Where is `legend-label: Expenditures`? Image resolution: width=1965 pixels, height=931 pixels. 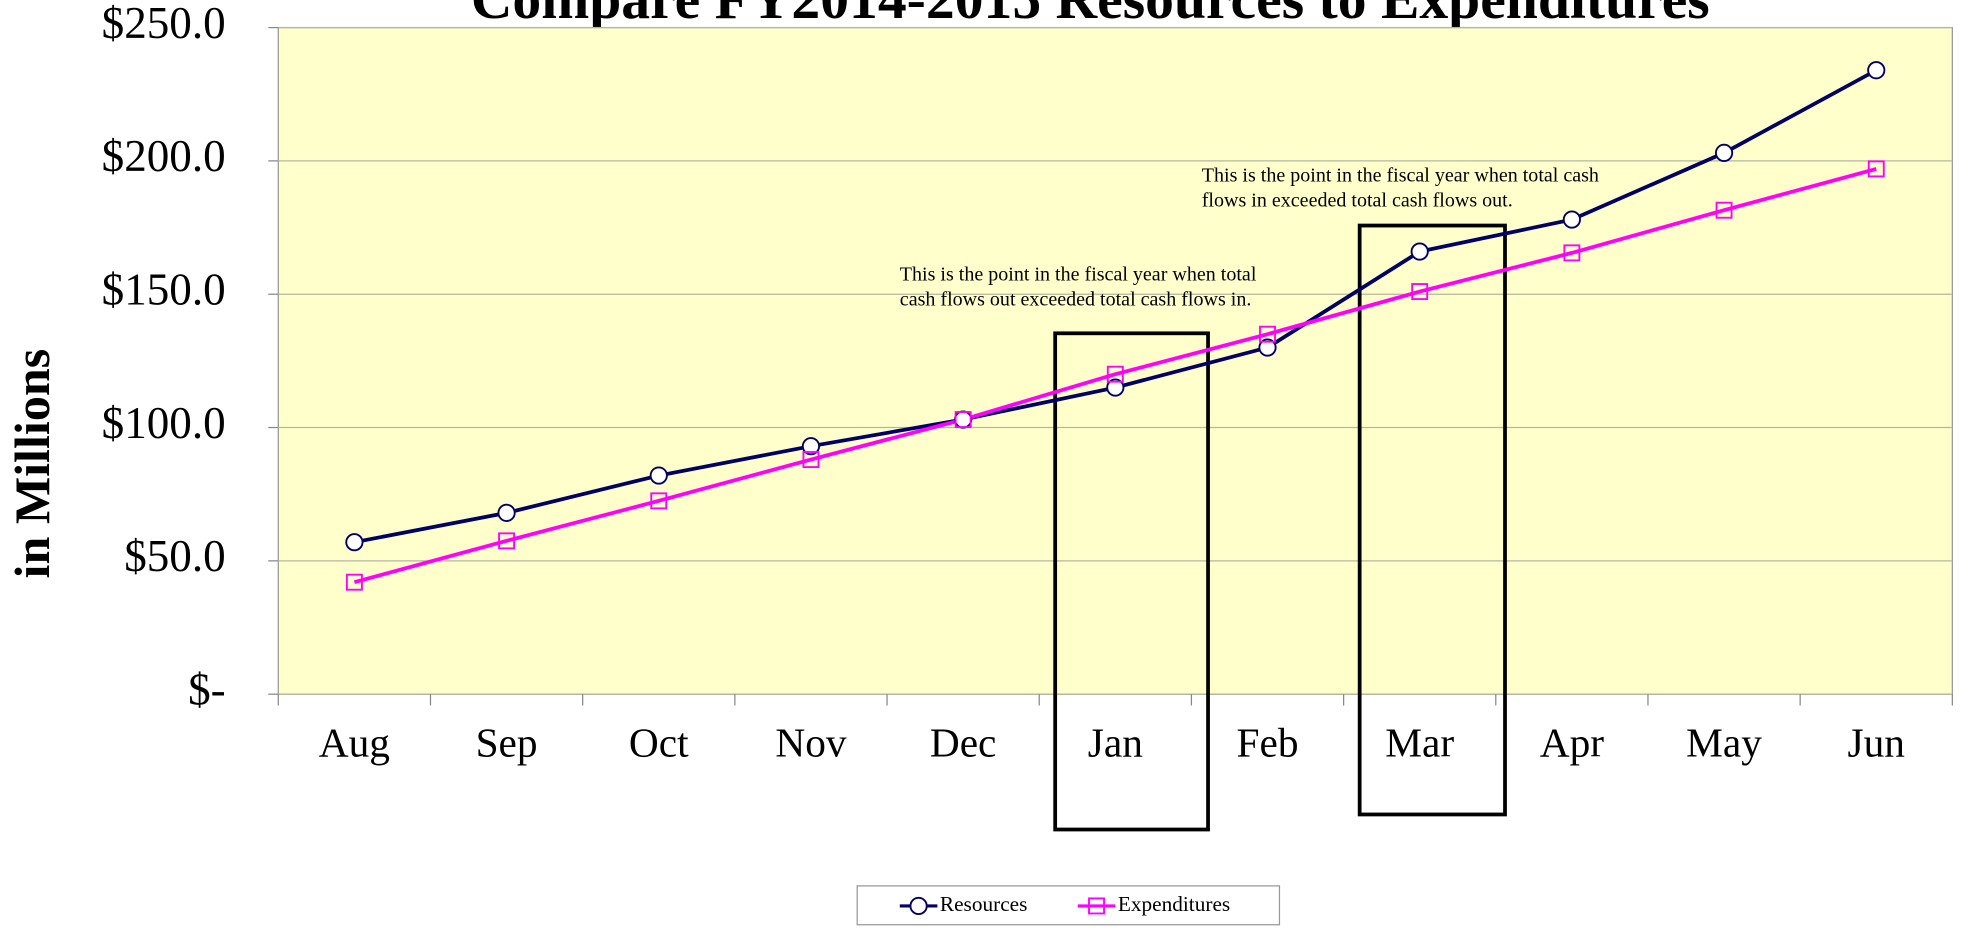
legend-label: Expenditures is located at coordinates (1174, 904).